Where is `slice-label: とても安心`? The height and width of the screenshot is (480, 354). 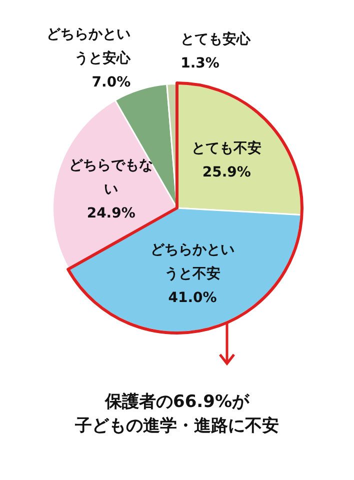 slice-label: とても安心 is located at coordinates (216, 39).